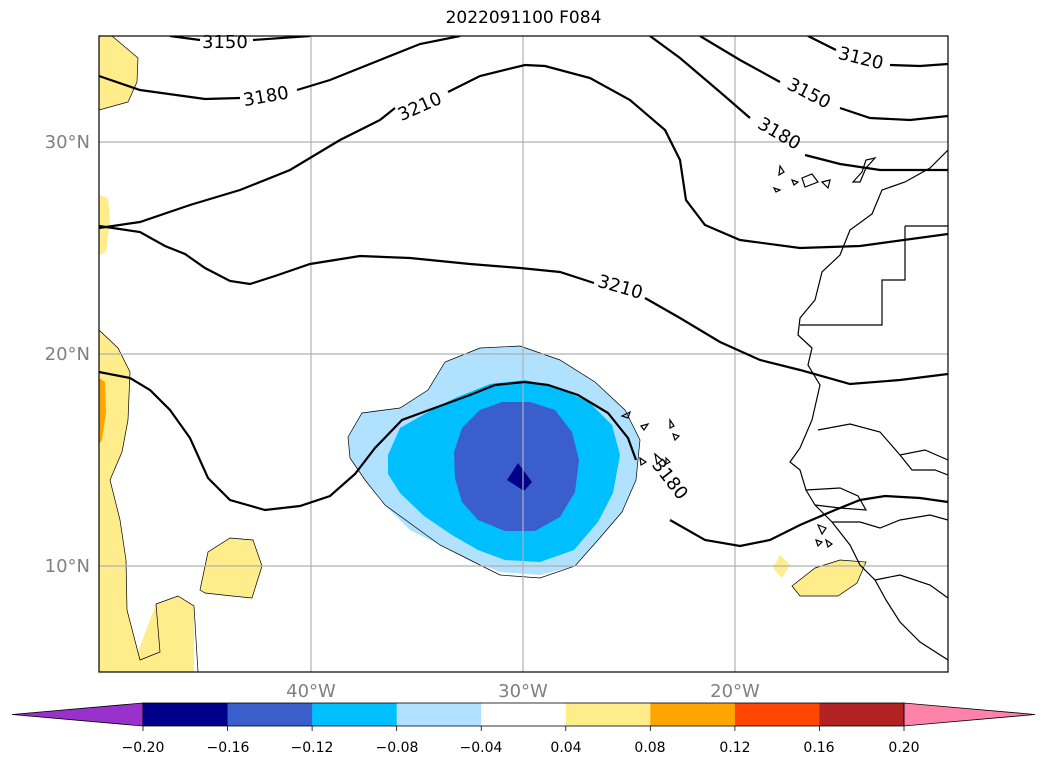  What do you see at coordinates (809, 94) in the screenshot?
I see `contour-label-3150-ne: 3150` at bounding box center [809, 94].